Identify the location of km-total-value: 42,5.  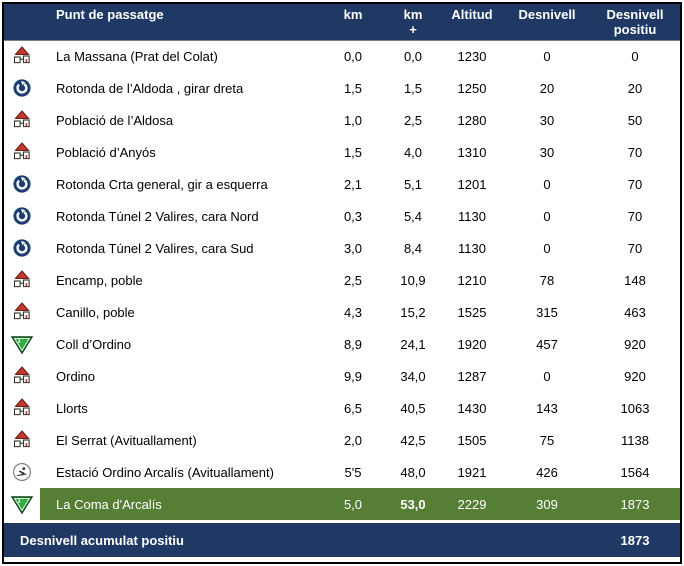
(413, 440).